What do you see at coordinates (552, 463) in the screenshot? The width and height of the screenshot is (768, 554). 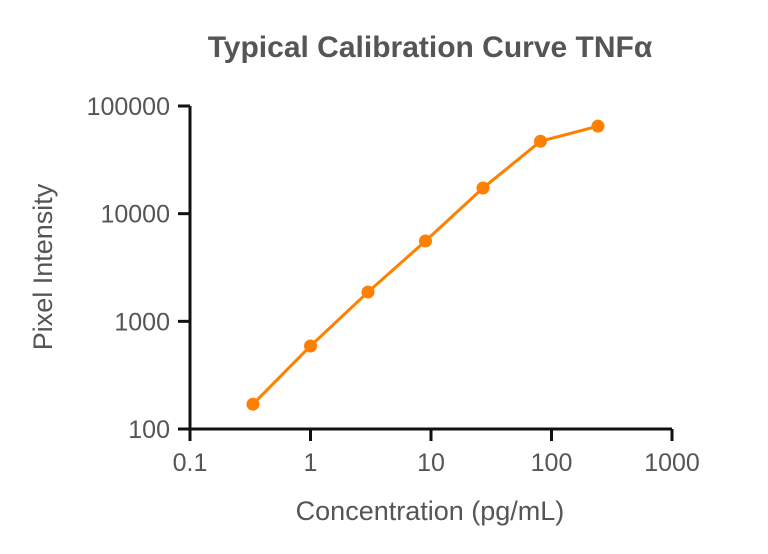 I see `x-tick-label: 100` at bounding box center [552, 463].